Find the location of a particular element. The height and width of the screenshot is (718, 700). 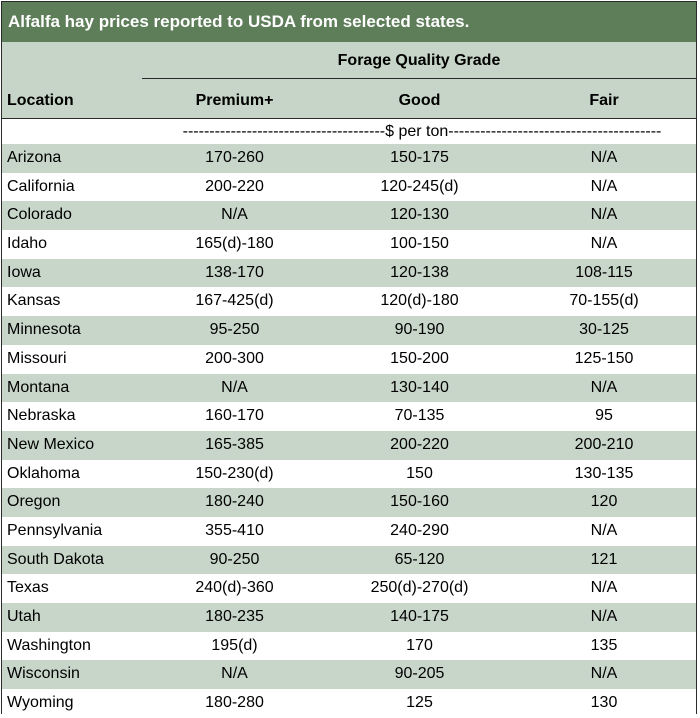

cell-good: 200-220 is located at coordinates (419, 444).